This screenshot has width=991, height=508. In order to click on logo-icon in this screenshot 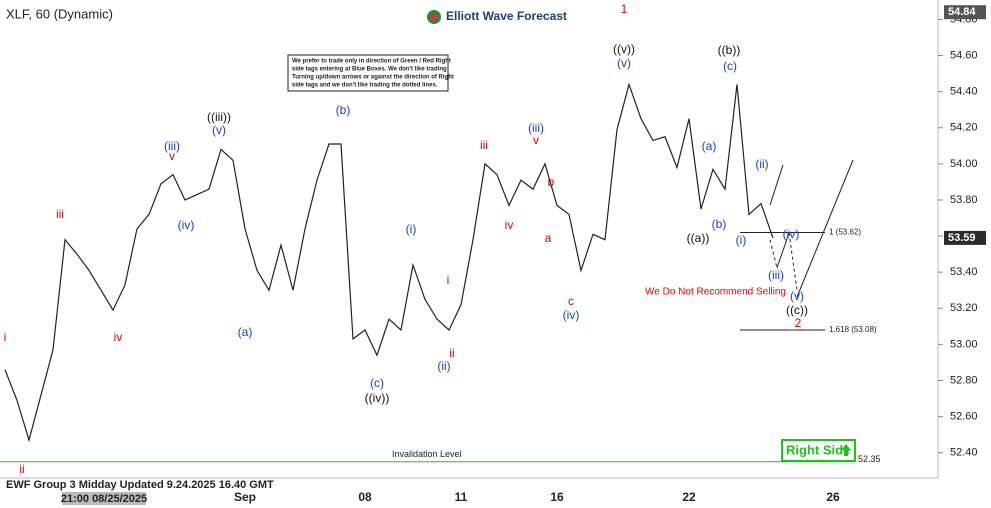, I will do `click(434, 17)`.